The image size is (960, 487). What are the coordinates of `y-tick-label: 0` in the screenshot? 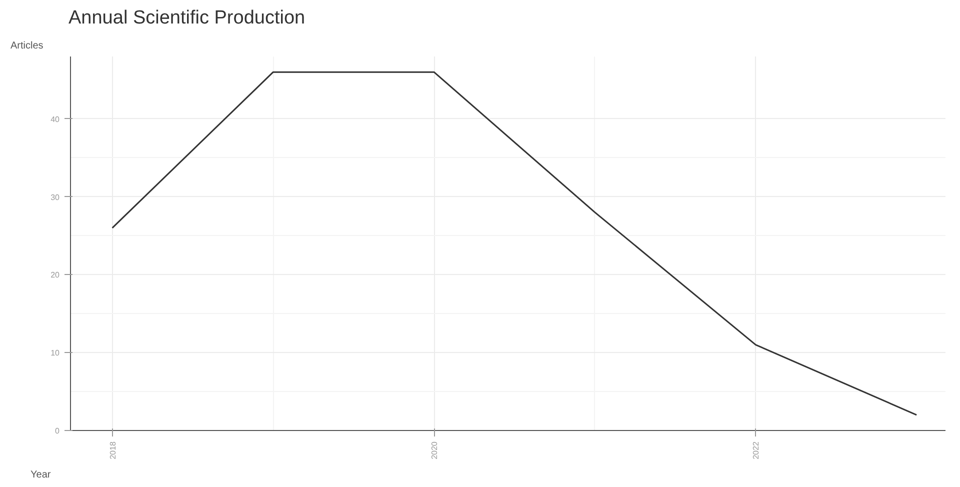 It's located at (57, 431).